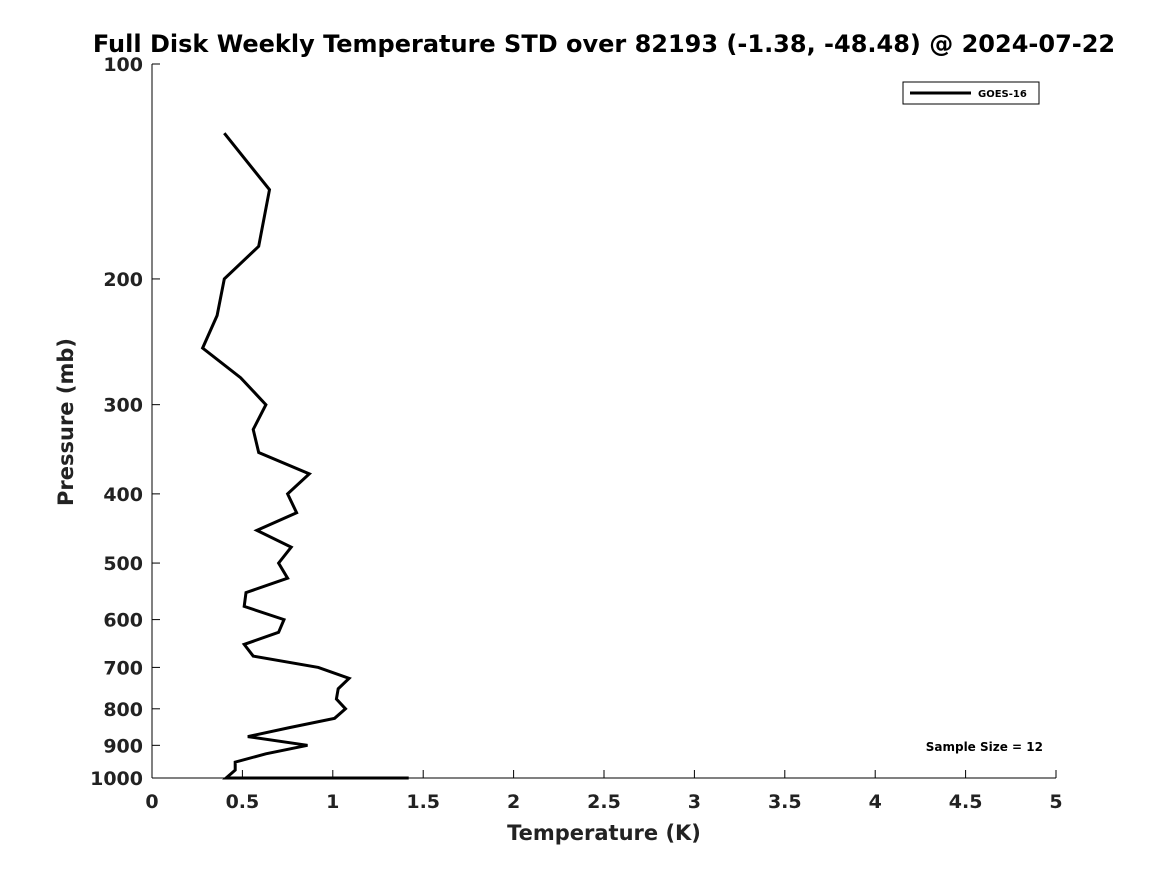 This screenshot has width=1167, height=875. What do you see at coordinates (243, 802) in the screenshot?
I see `x-tick-label: 0.5` at bounding box center [243, 802].